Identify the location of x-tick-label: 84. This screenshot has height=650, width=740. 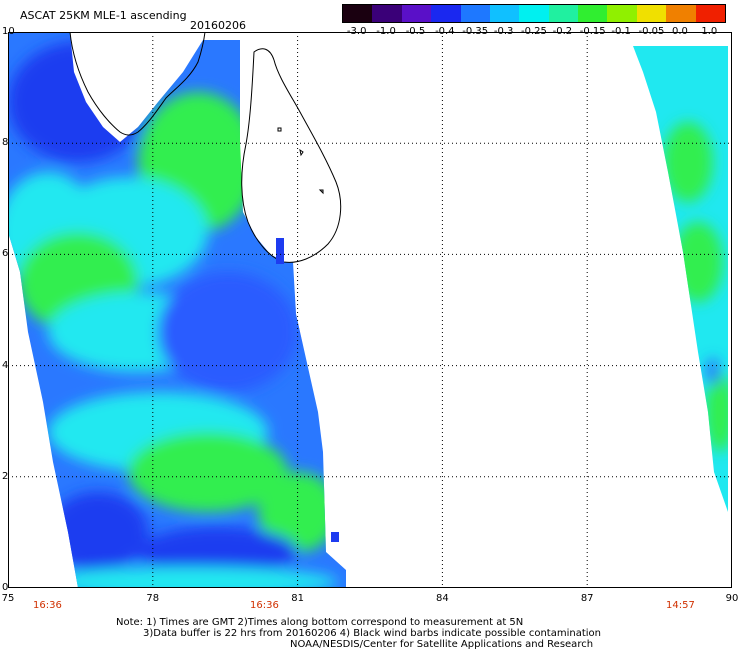
(442, 598).